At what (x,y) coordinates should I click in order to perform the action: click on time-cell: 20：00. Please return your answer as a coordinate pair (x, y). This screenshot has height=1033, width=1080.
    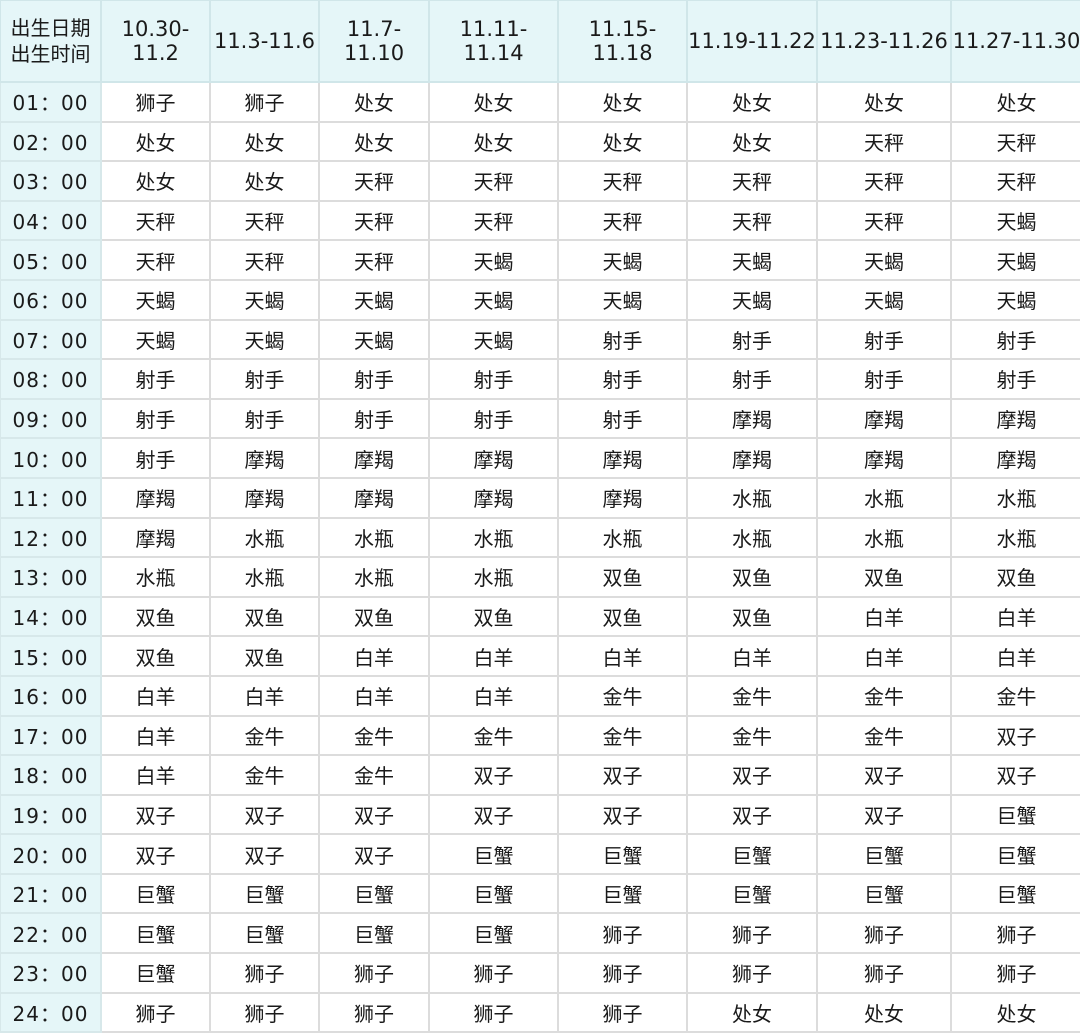
    Looking at the image, I should click on (51, 854).